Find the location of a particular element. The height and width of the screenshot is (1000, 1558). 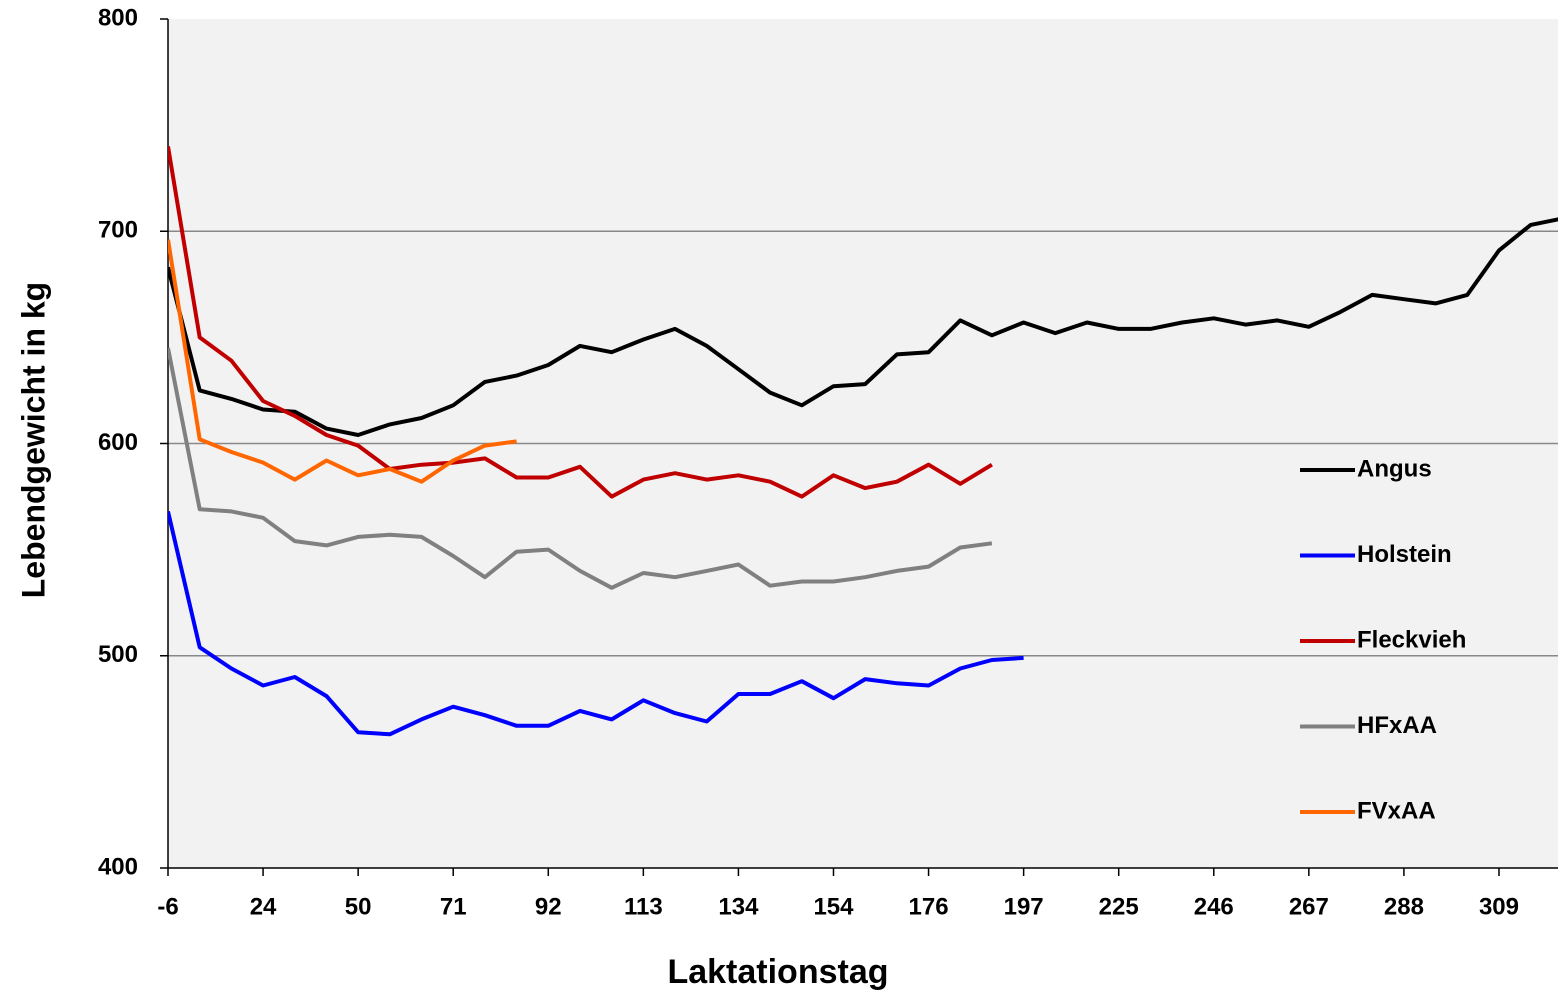

x-tick-label: 71 is located at coordinates (453, 906).